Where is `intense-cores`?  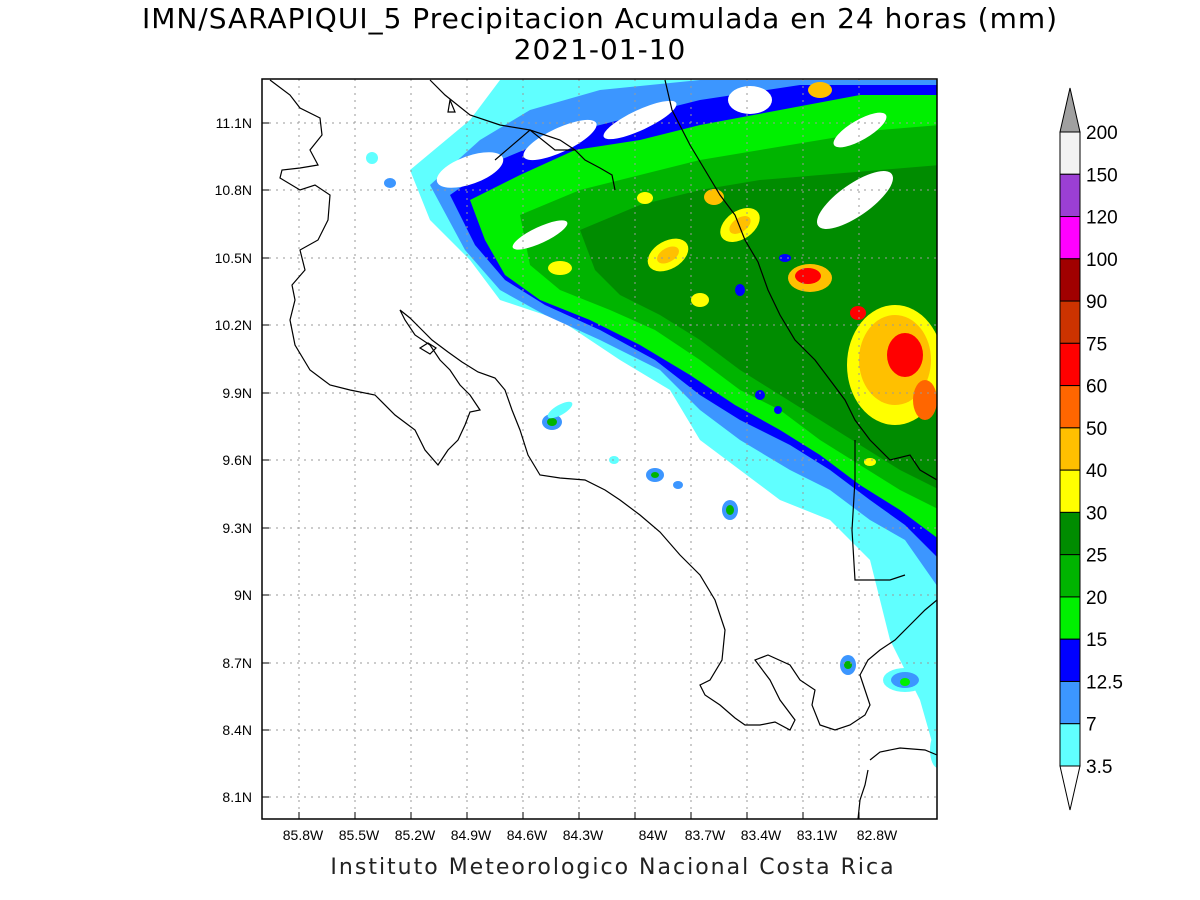
intense-cores is located at coordinates (742, 274).